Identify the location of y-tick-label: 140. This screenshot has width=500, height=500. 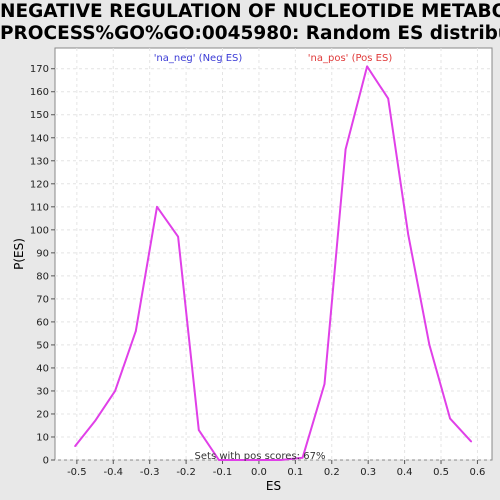
(39, 138).